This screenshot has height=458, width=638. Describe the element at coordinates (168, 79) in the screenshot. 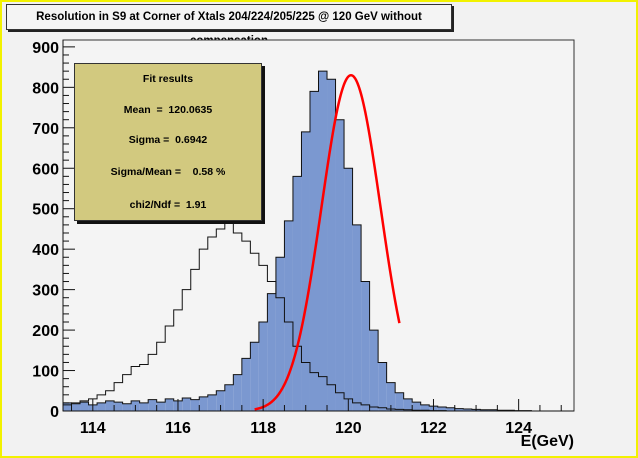

I see `fit-results-heading: Fit results` at that location.